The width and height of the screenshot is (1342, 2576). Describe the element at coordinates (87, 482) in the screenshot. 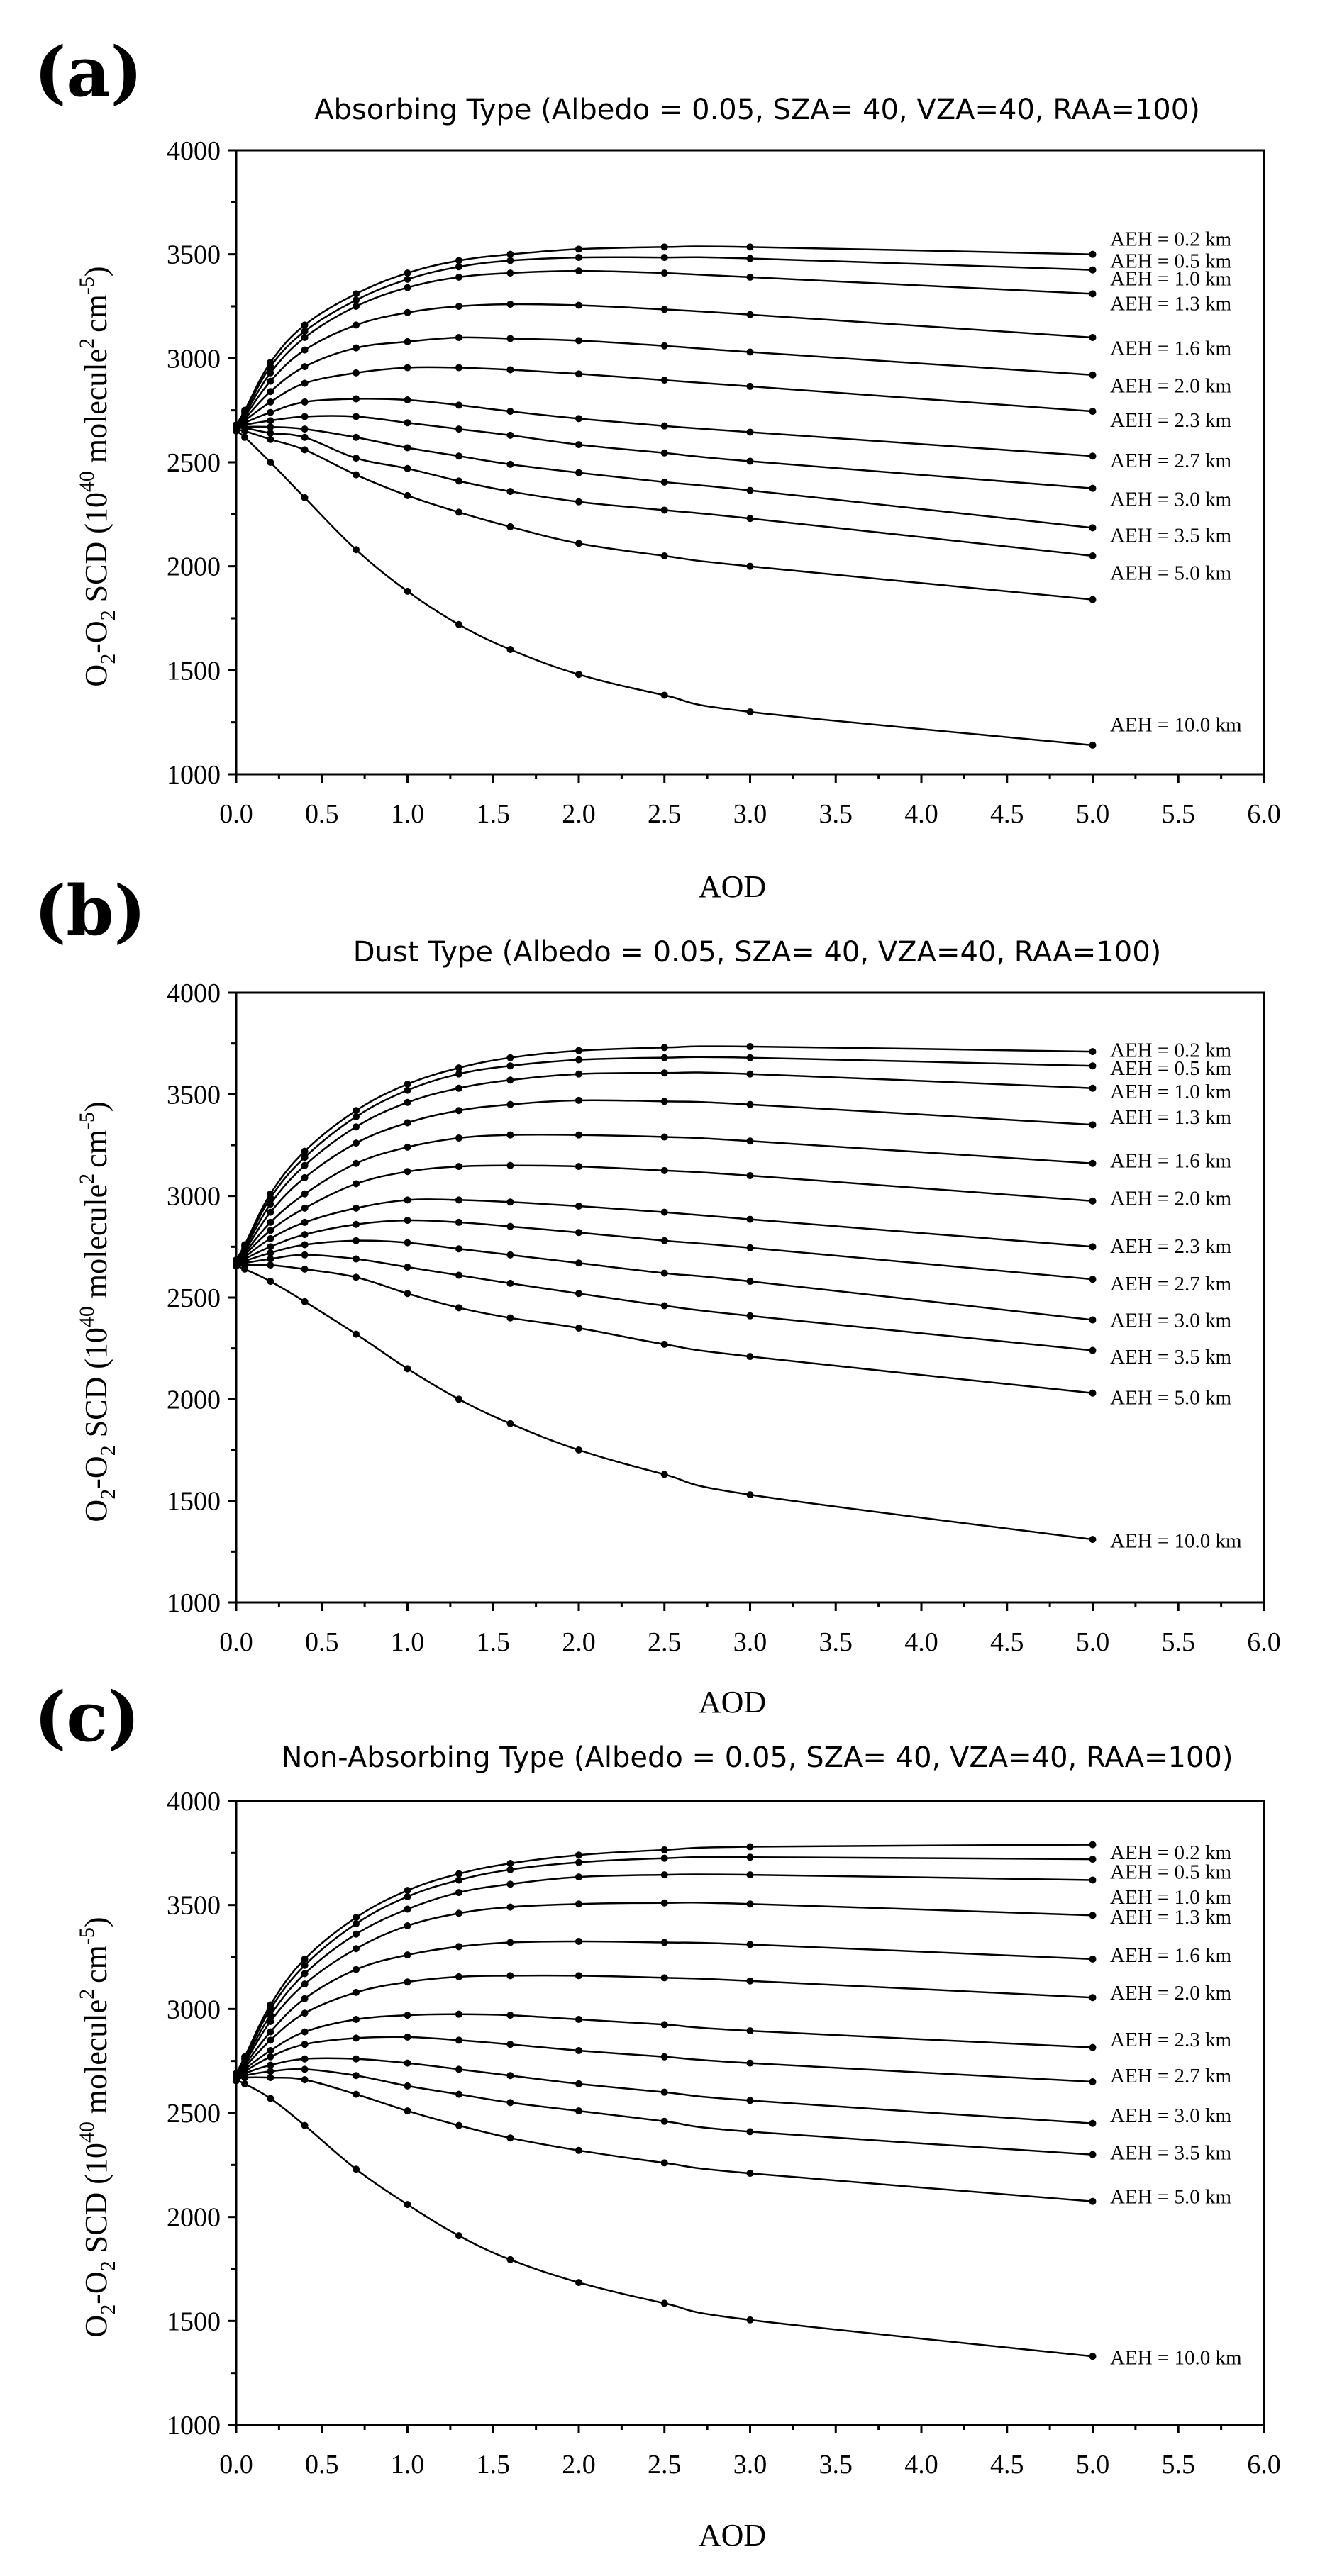

I see `y-axis-title-part: 40` at that location.